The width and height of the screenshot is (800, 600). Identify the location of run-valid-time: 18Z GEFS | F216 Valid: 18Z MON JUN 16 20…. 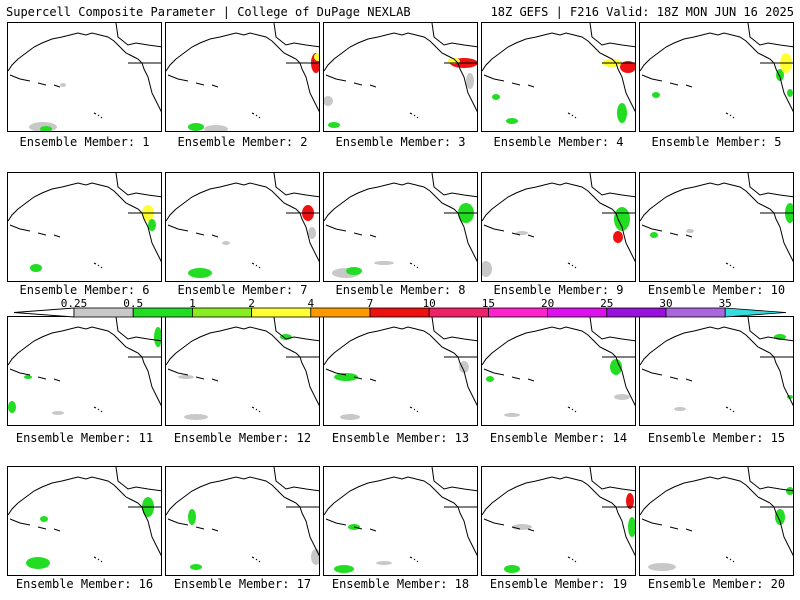
(642, 12).